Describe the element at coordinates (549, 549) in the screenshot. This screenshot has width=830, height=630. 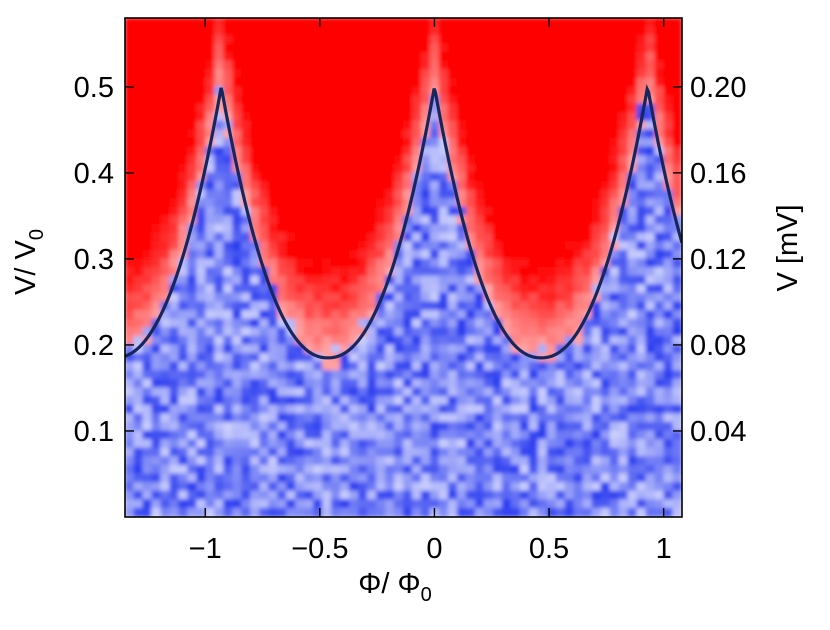
I see `x-tick-label: 0.5` at that location.